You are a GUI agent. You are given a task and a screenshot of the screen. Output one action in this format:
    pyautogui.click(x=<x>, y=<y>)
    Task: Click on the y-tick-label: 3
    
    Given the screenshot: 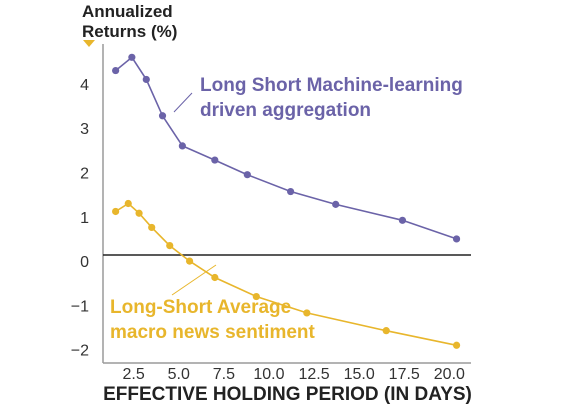 What is the action you would take?
    pyautogui.click(x=84, y=129)
    